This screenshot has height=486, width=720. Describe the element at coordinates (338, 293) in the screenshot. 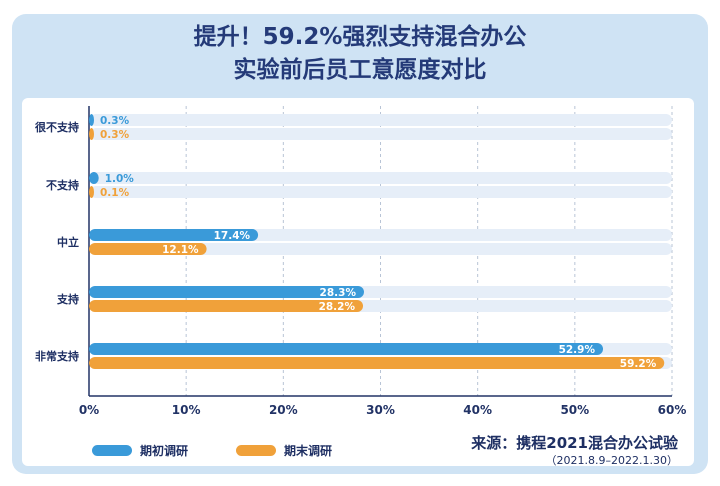

I see `value-label: 28.3%` at that location.